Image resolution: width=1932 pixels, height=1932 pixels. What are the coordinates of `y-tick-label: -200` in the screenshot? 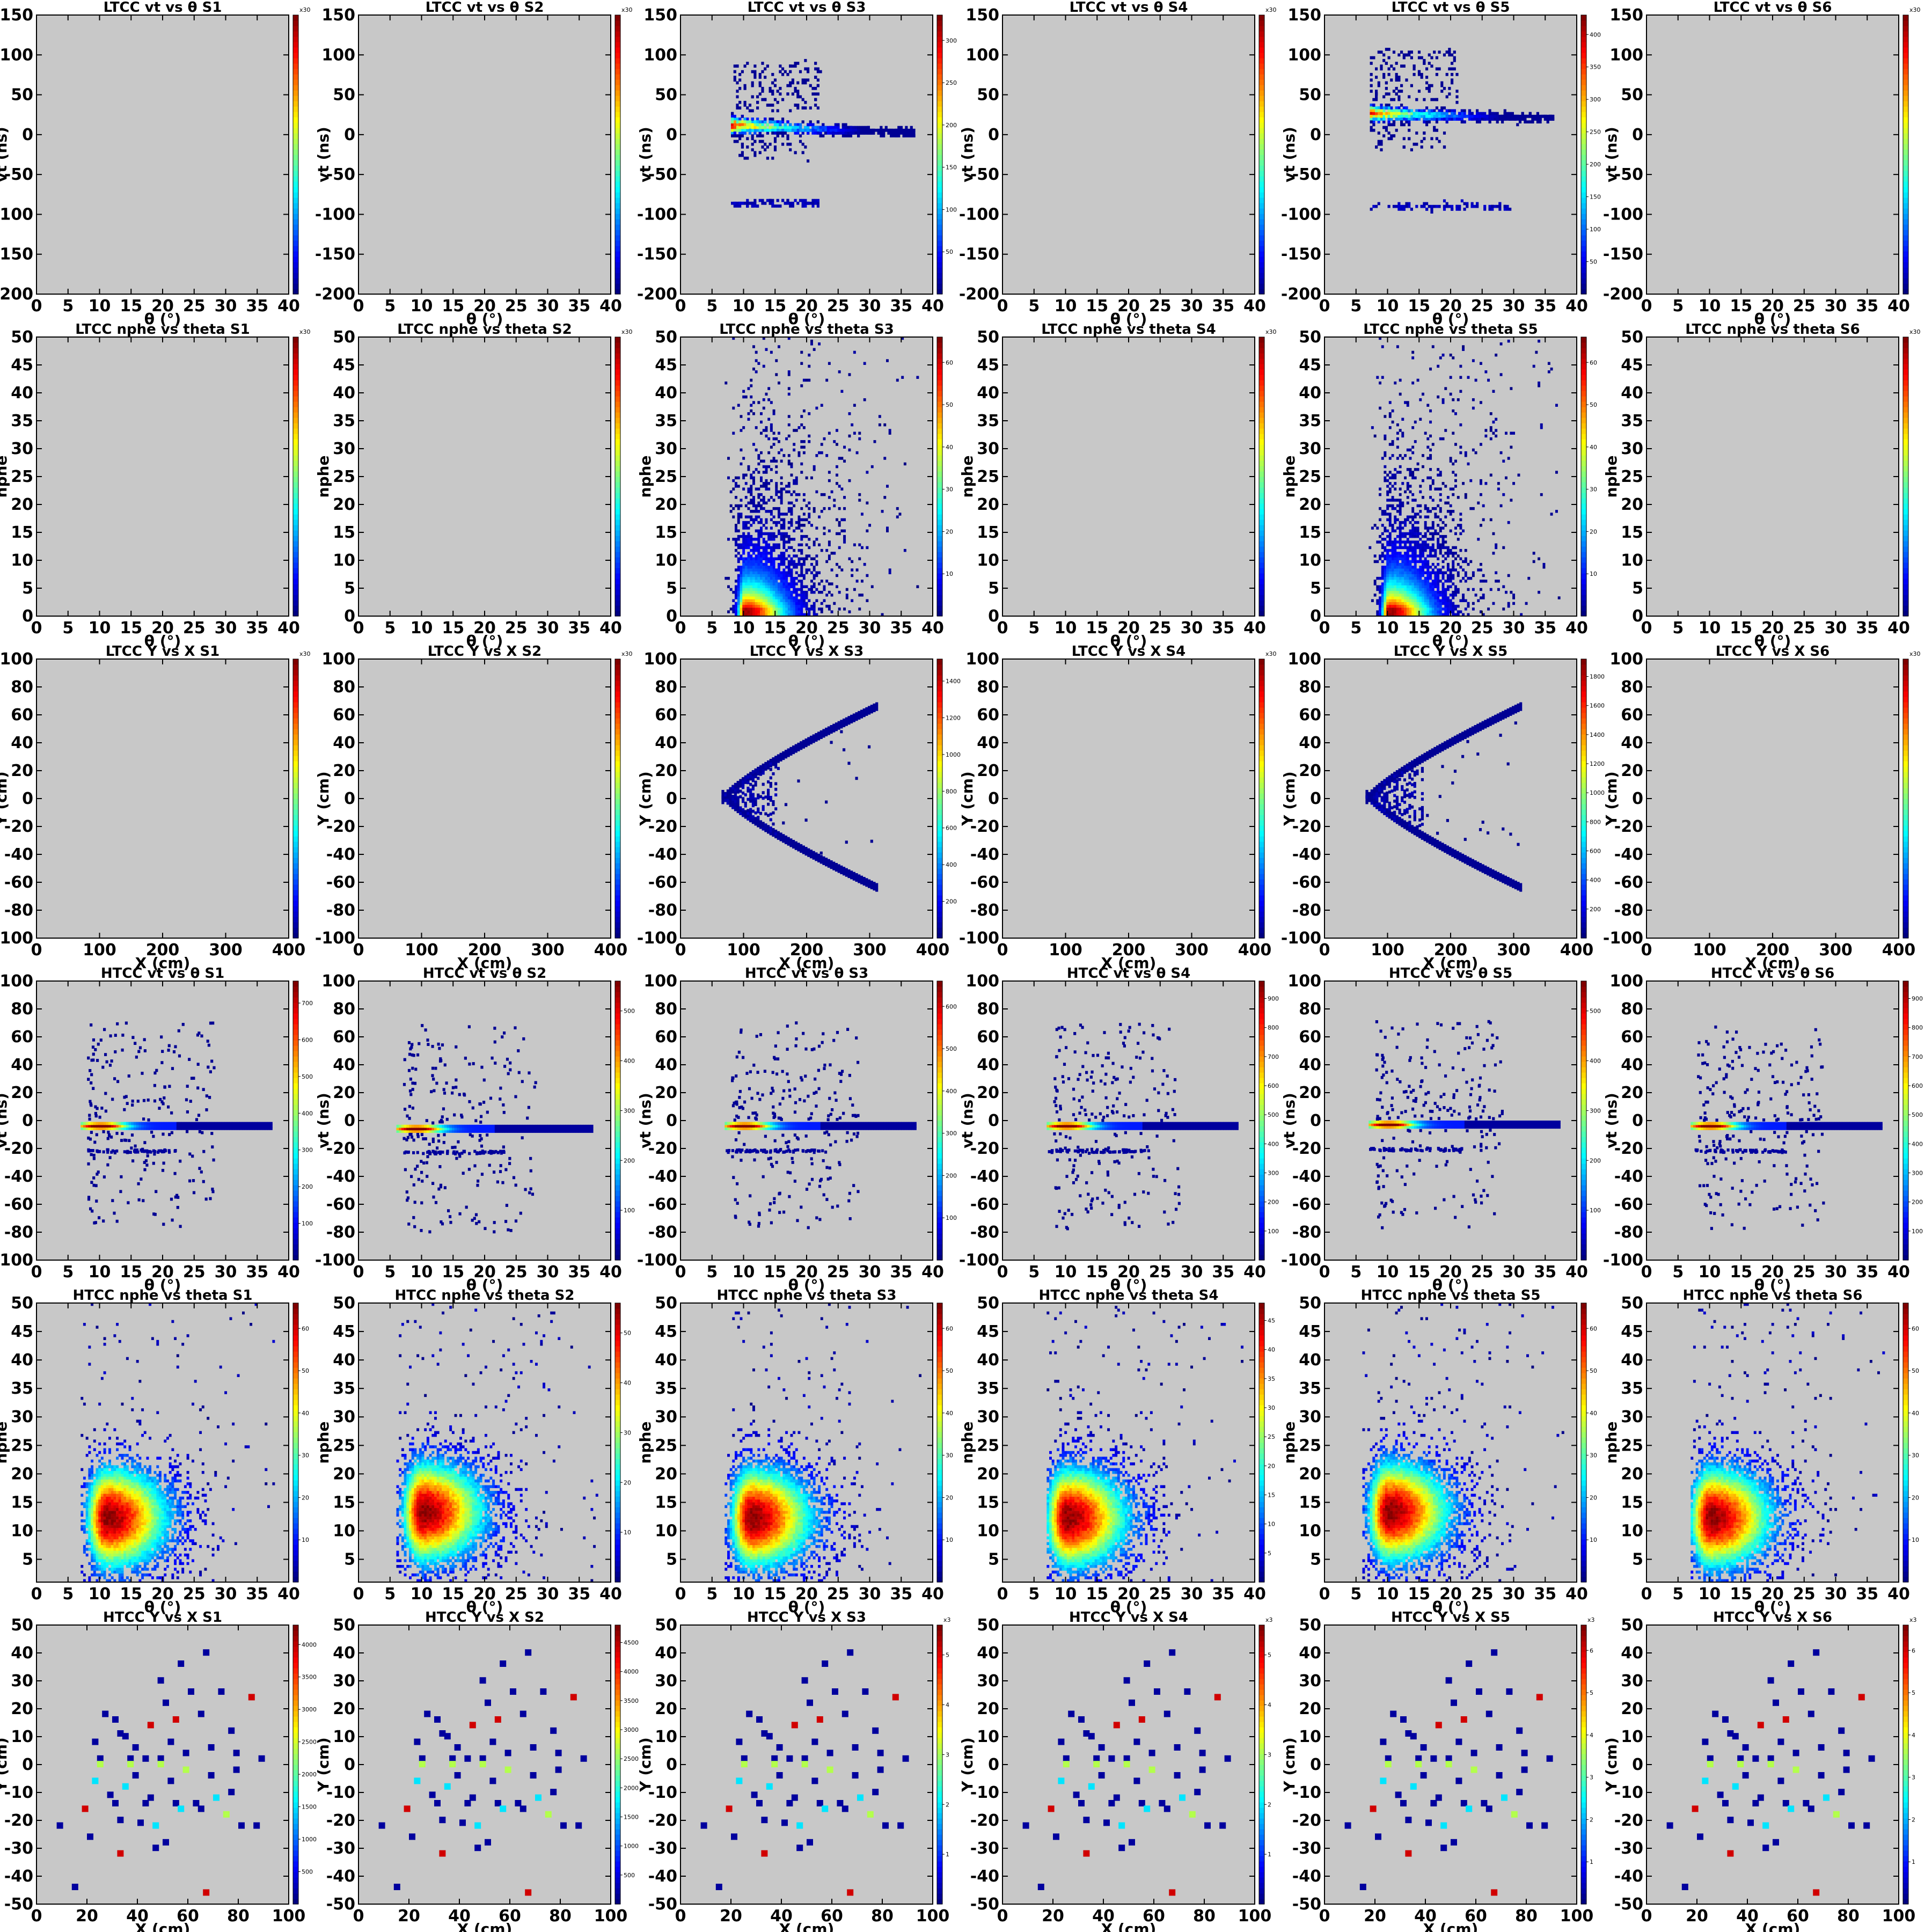 It's located at (1301, 294).